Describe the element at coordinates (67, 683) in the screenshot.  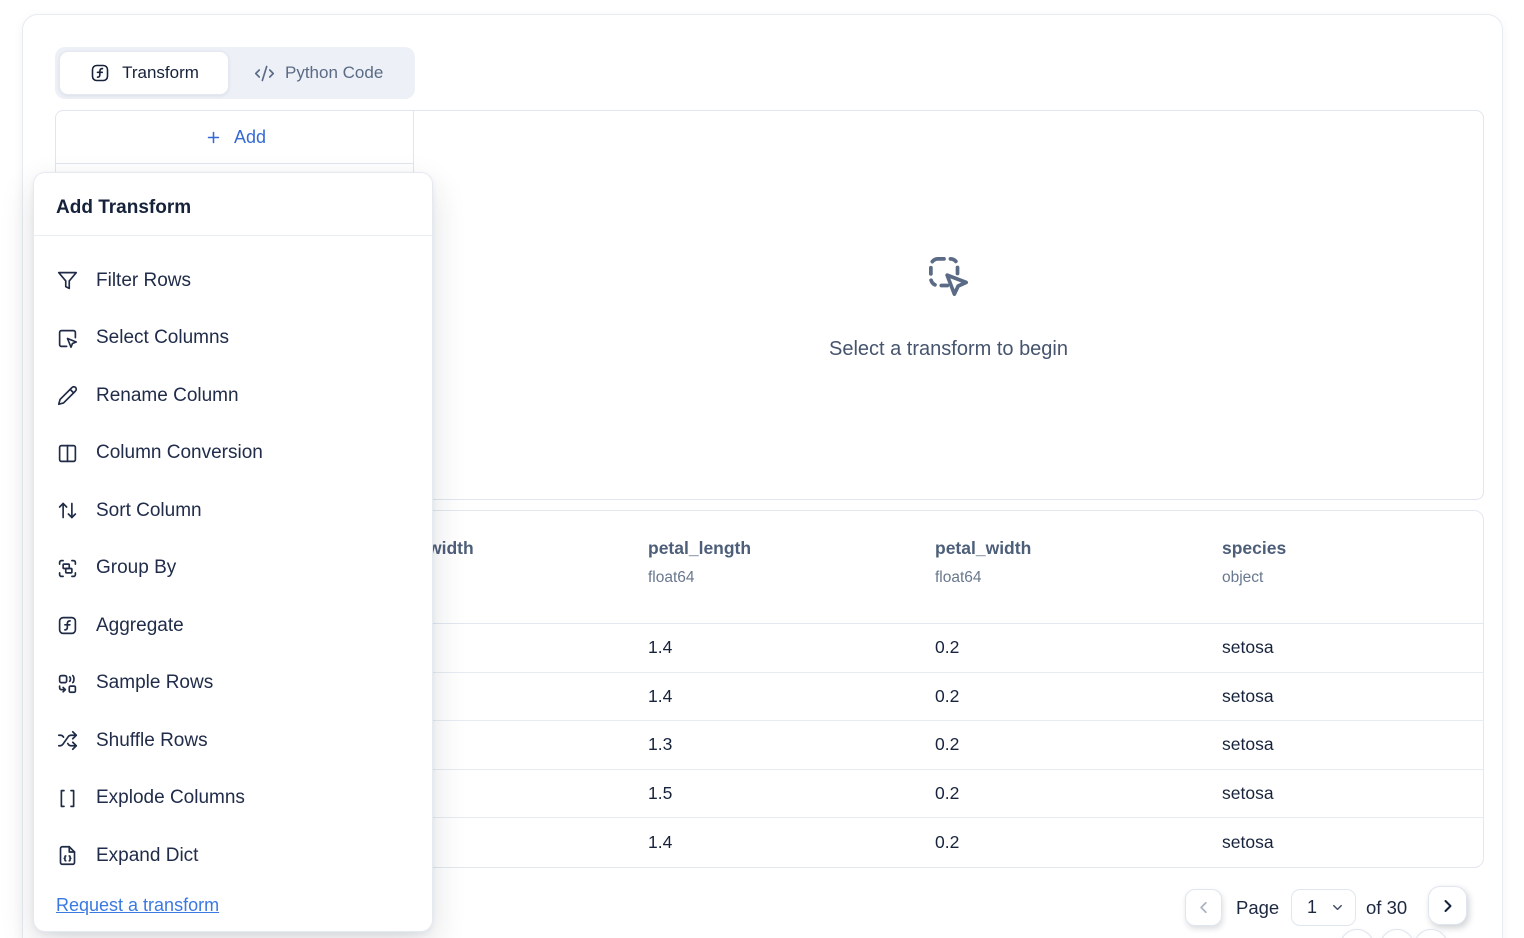
I see `sample-rows-icon` at that location.